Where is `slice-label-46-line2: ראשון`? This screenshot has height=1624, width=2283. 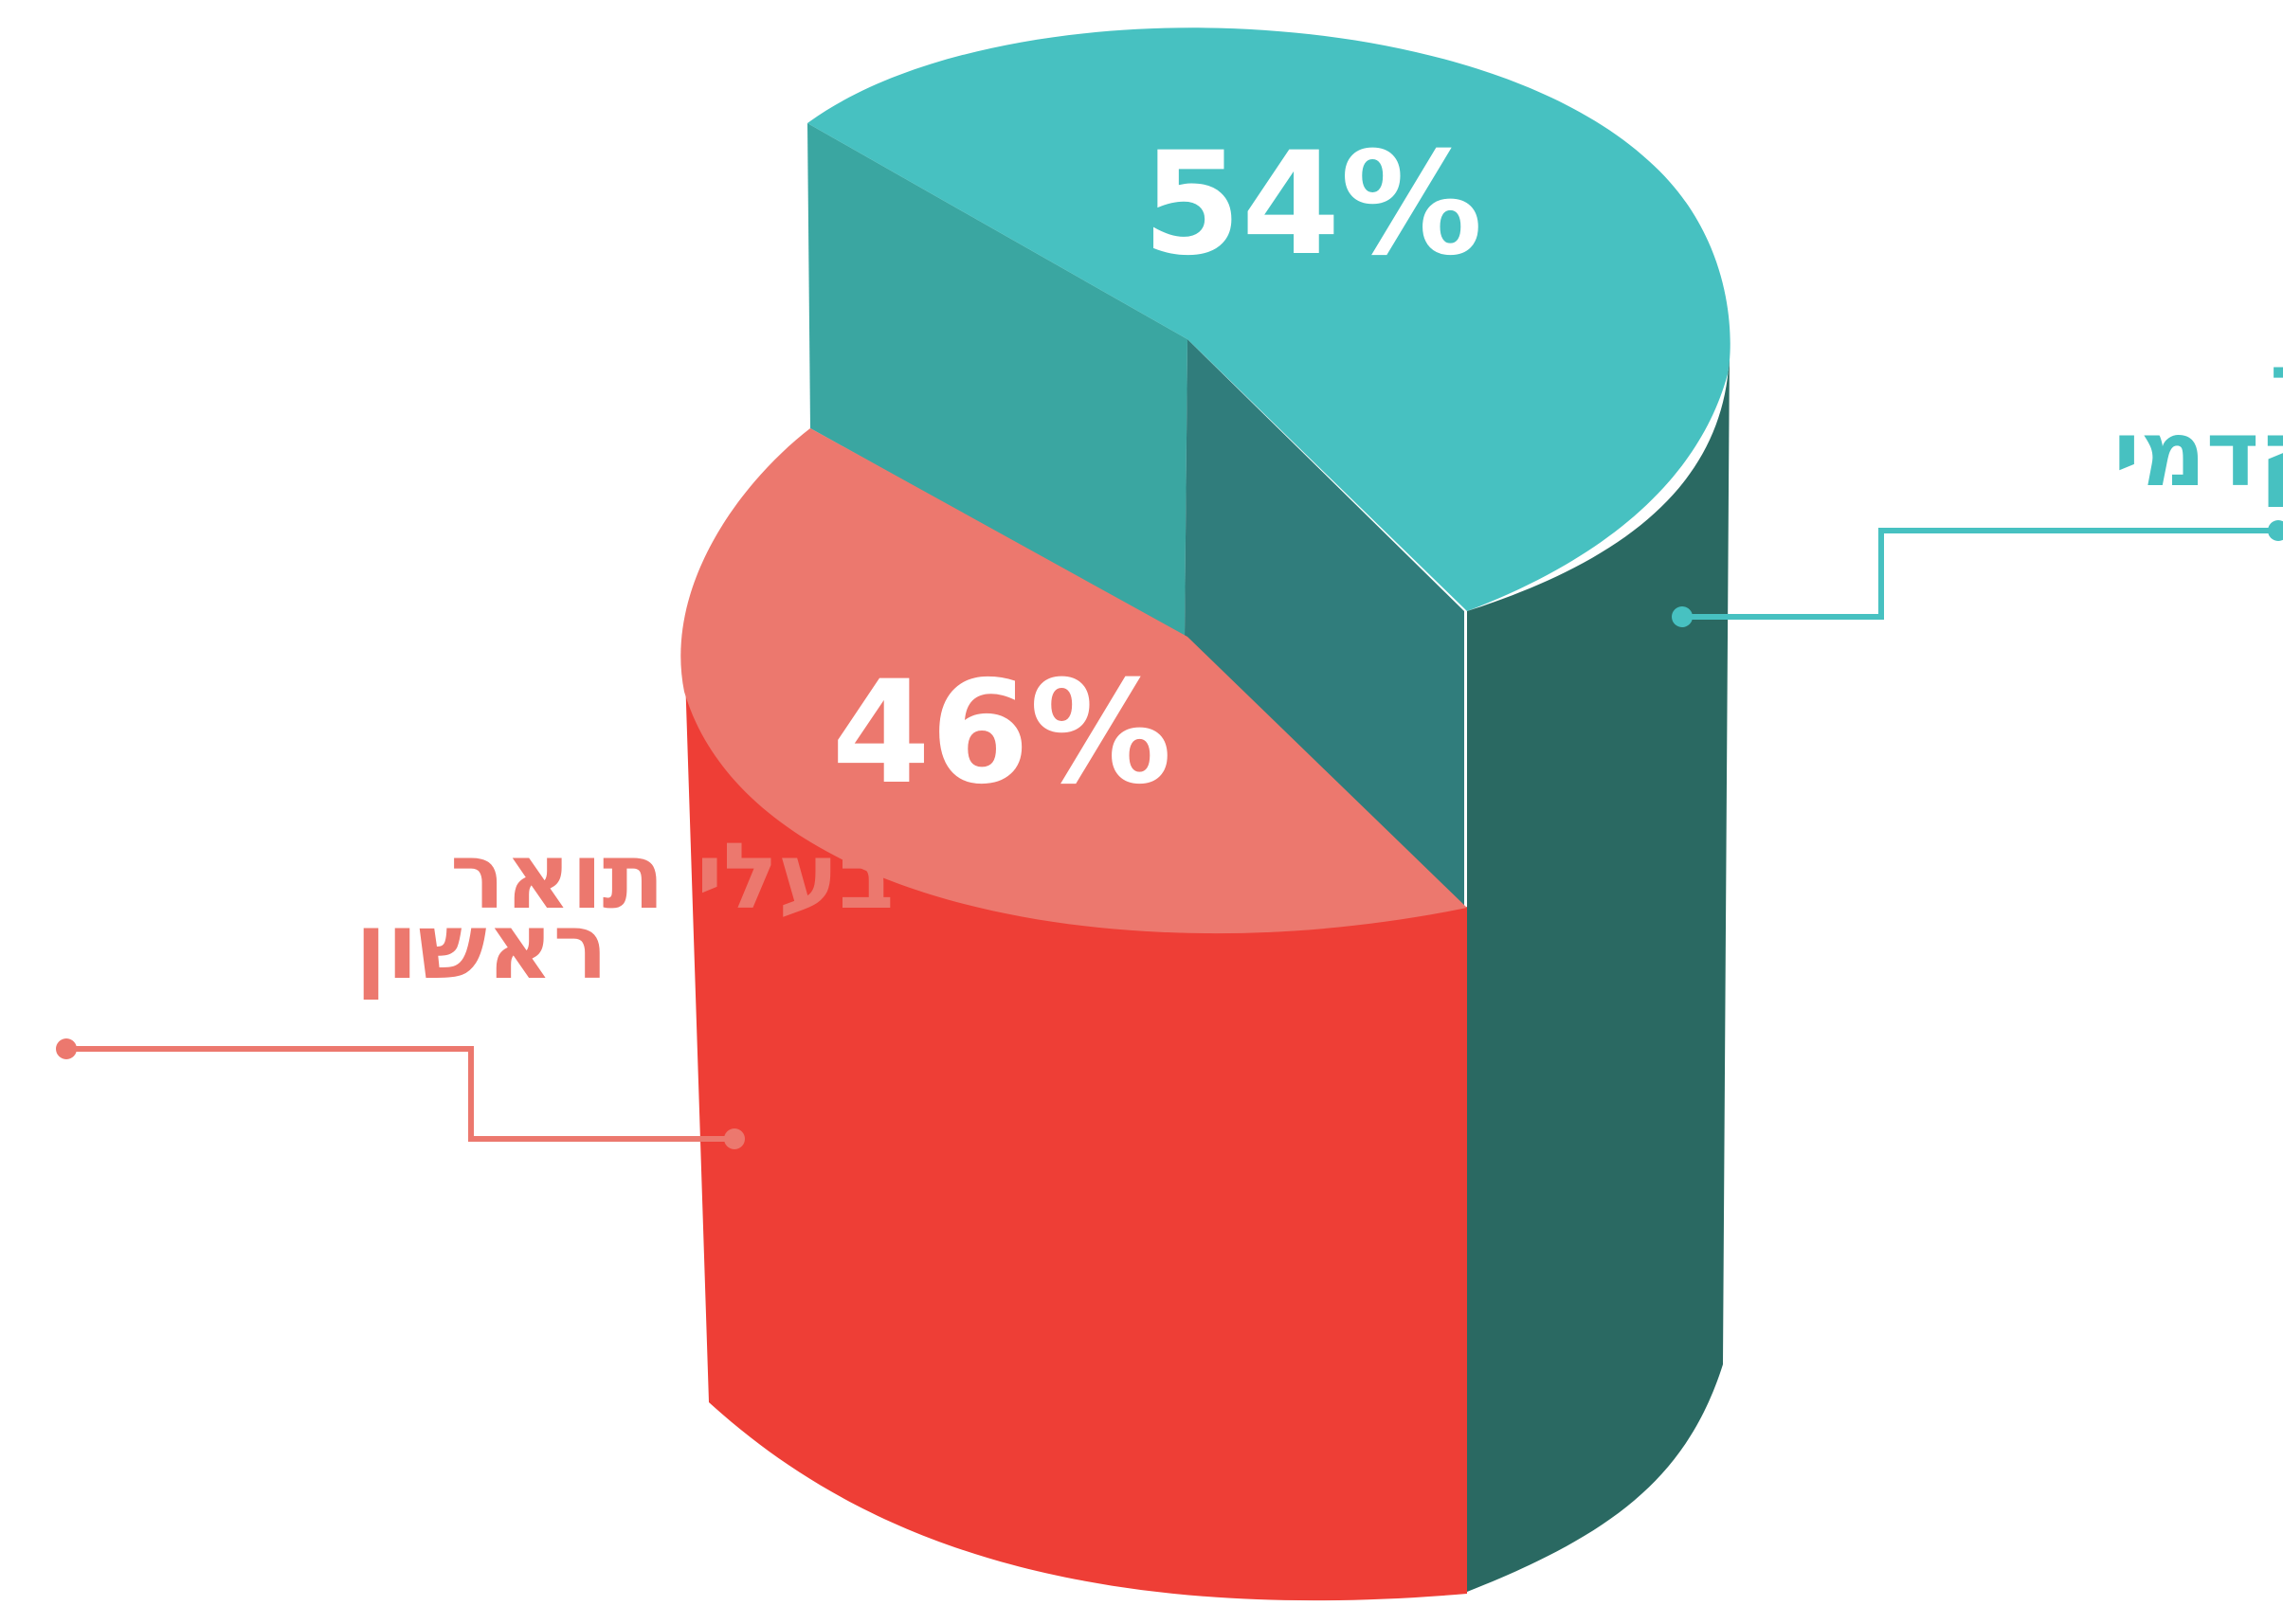 slice-label-46-line2: ראשון is located at coordinates (481, 947).